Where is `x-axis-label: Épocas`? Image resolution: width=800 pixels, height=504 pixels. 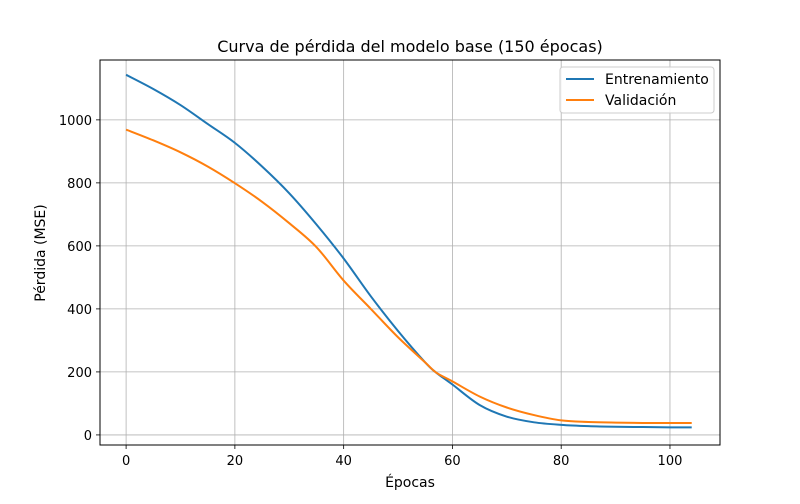
x-axis-label: Épocas is located at coordinates (410, 482).